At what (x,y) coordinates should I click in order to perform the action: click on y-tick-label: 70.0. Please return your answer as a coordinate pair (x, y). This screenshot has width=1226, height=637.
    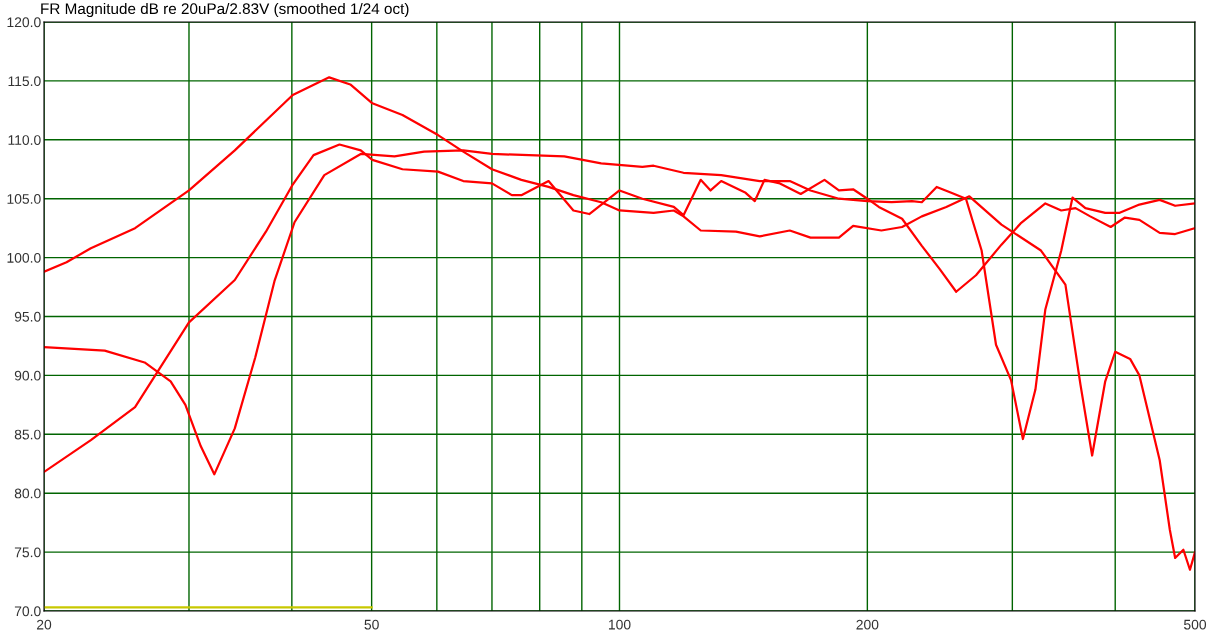
    Looking at the image, I should click on (27, 611).